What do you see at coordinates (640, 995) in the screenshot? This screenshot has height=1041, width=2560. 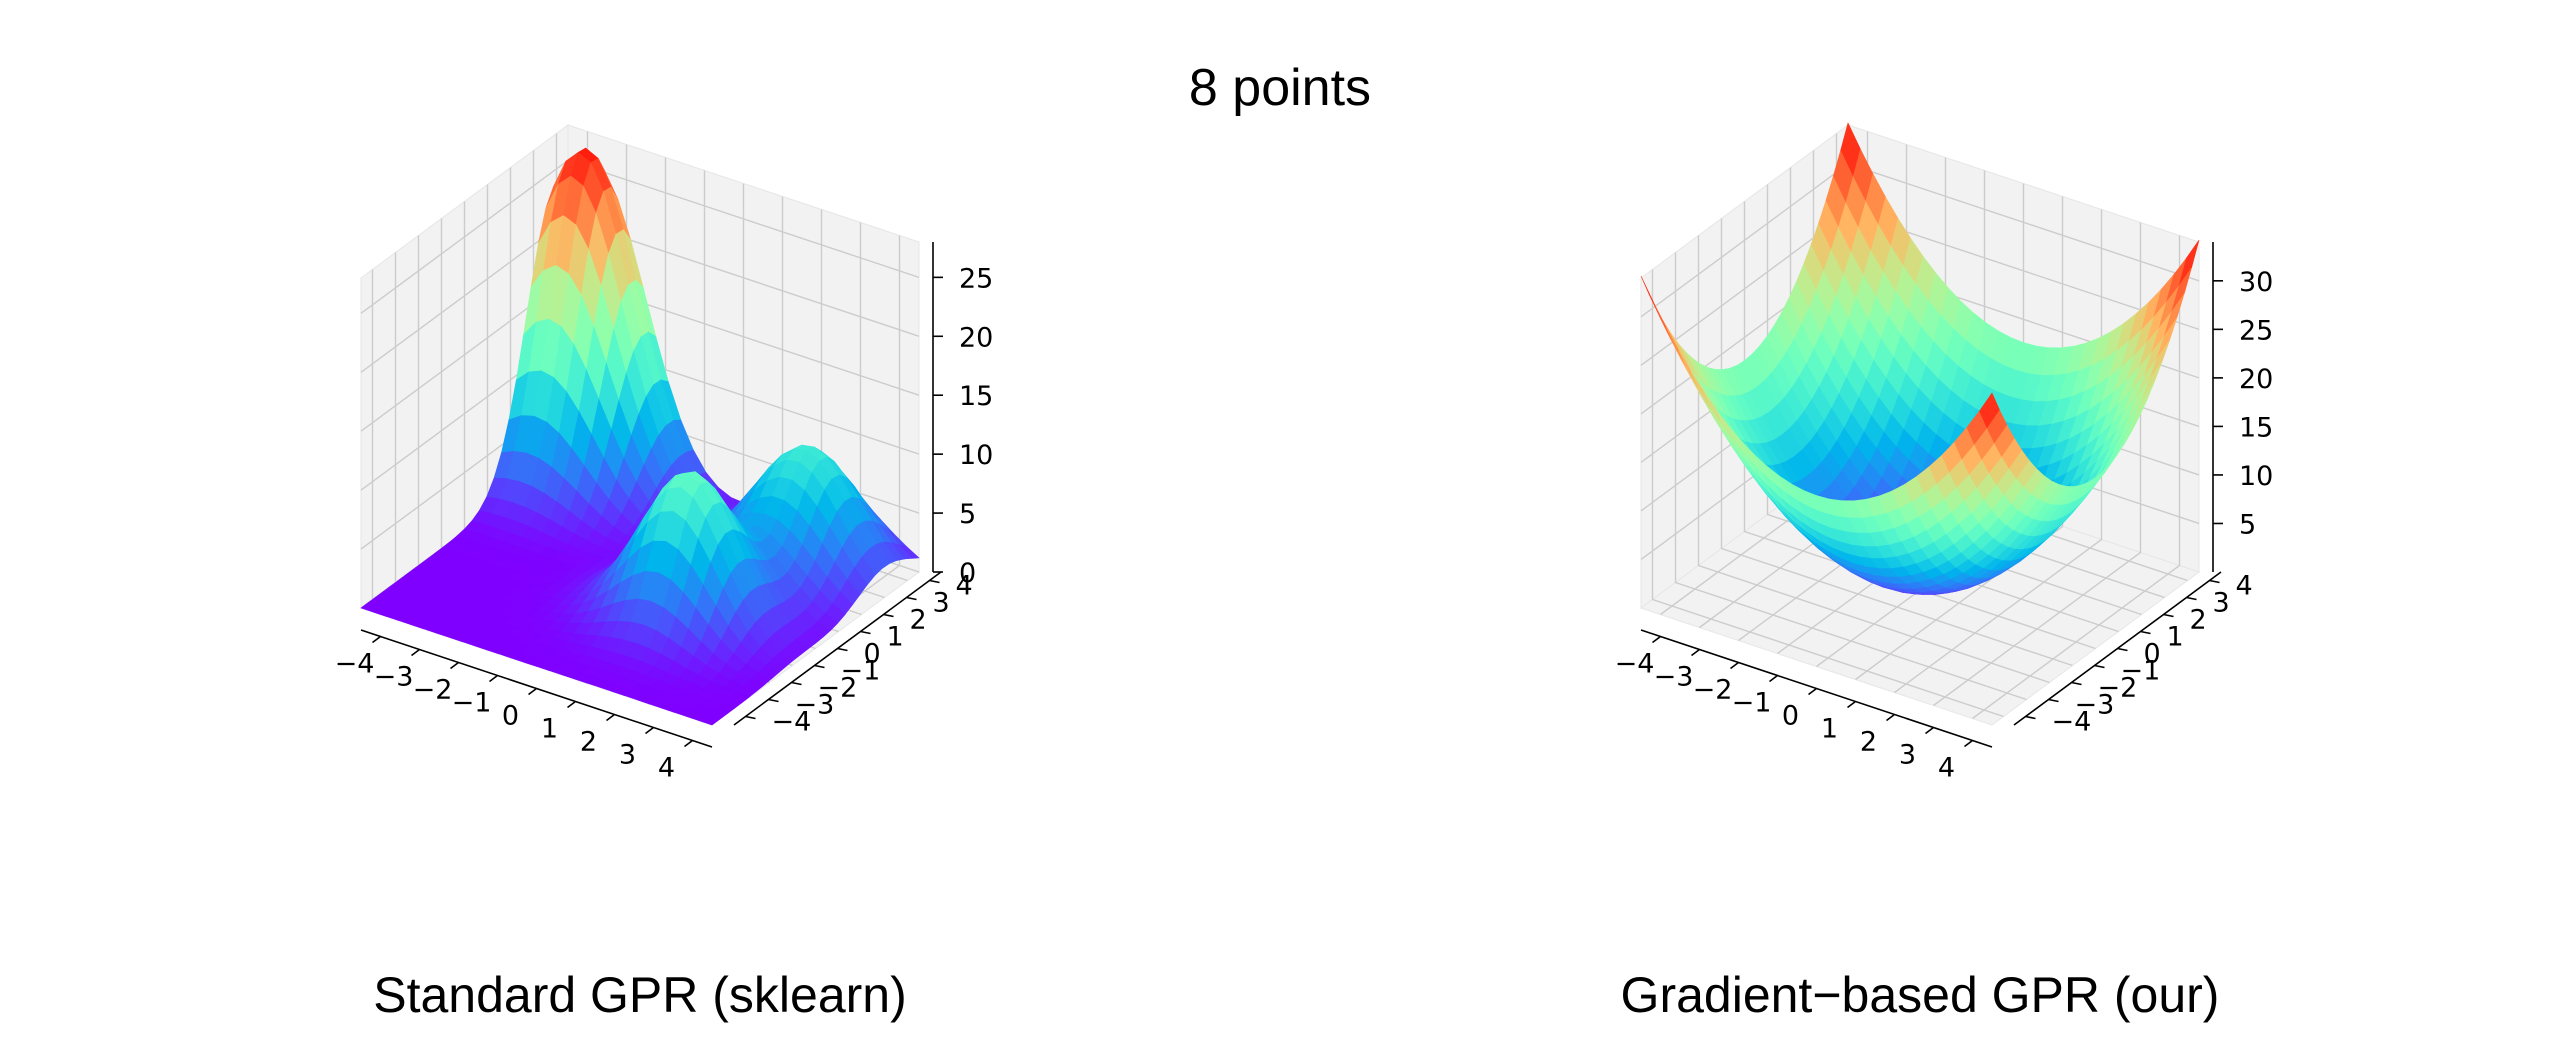 I see `left-plot-title: Standard GPR (sklearn)` at bounding box center [640, 995].